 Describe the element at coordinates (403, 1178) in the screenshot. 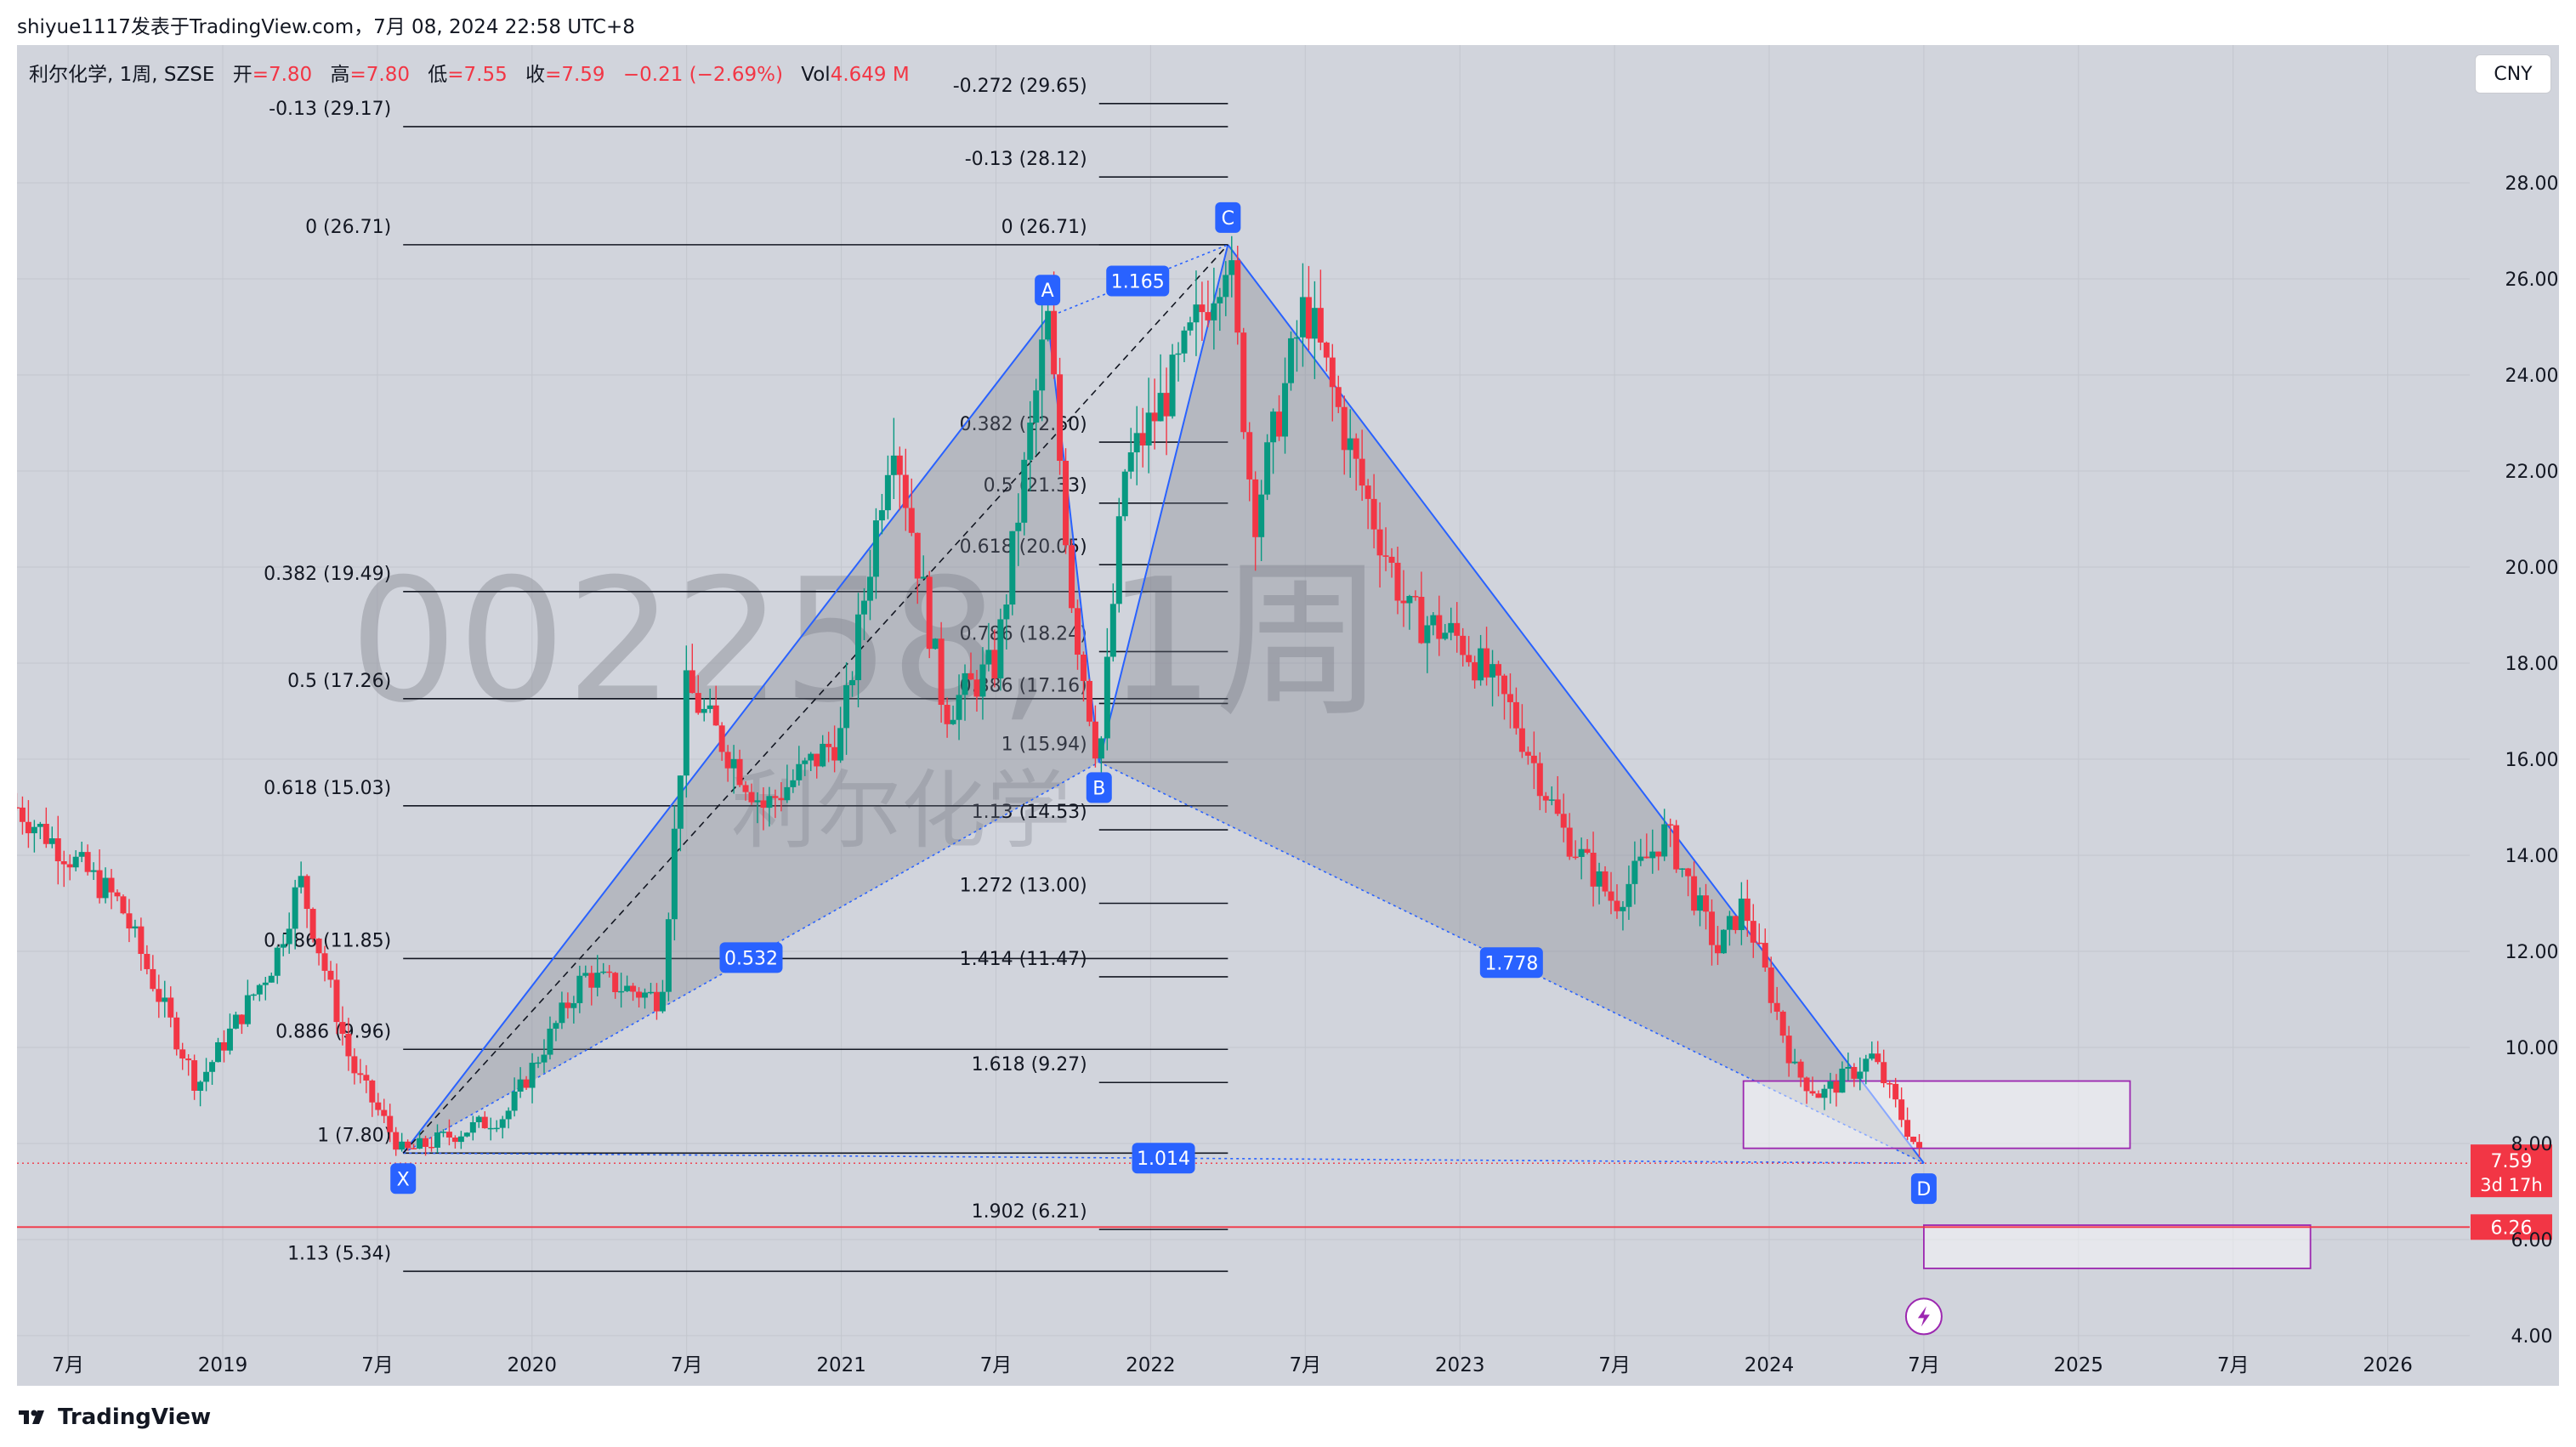

I see `pattern-point-x-bg` at that location.